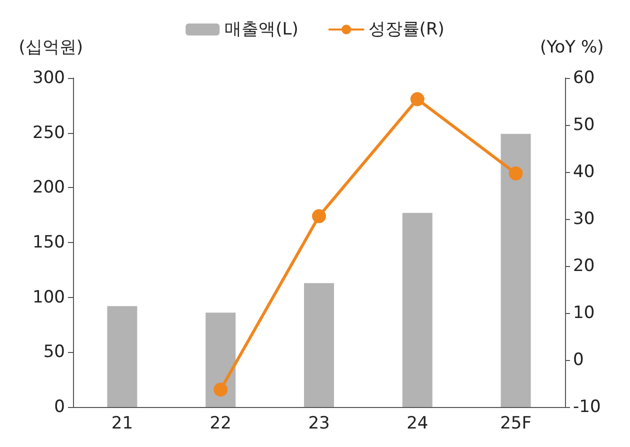  Describe the element at coordinates (584, 219) in the screenshot. I see `y2-tick-label: 30` at that location.